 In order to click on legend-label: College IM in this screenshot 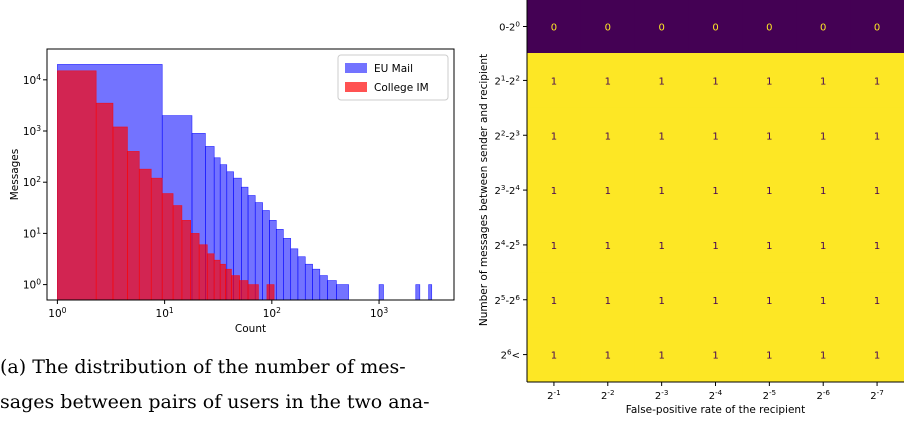, I will do `click(401, 88)`.